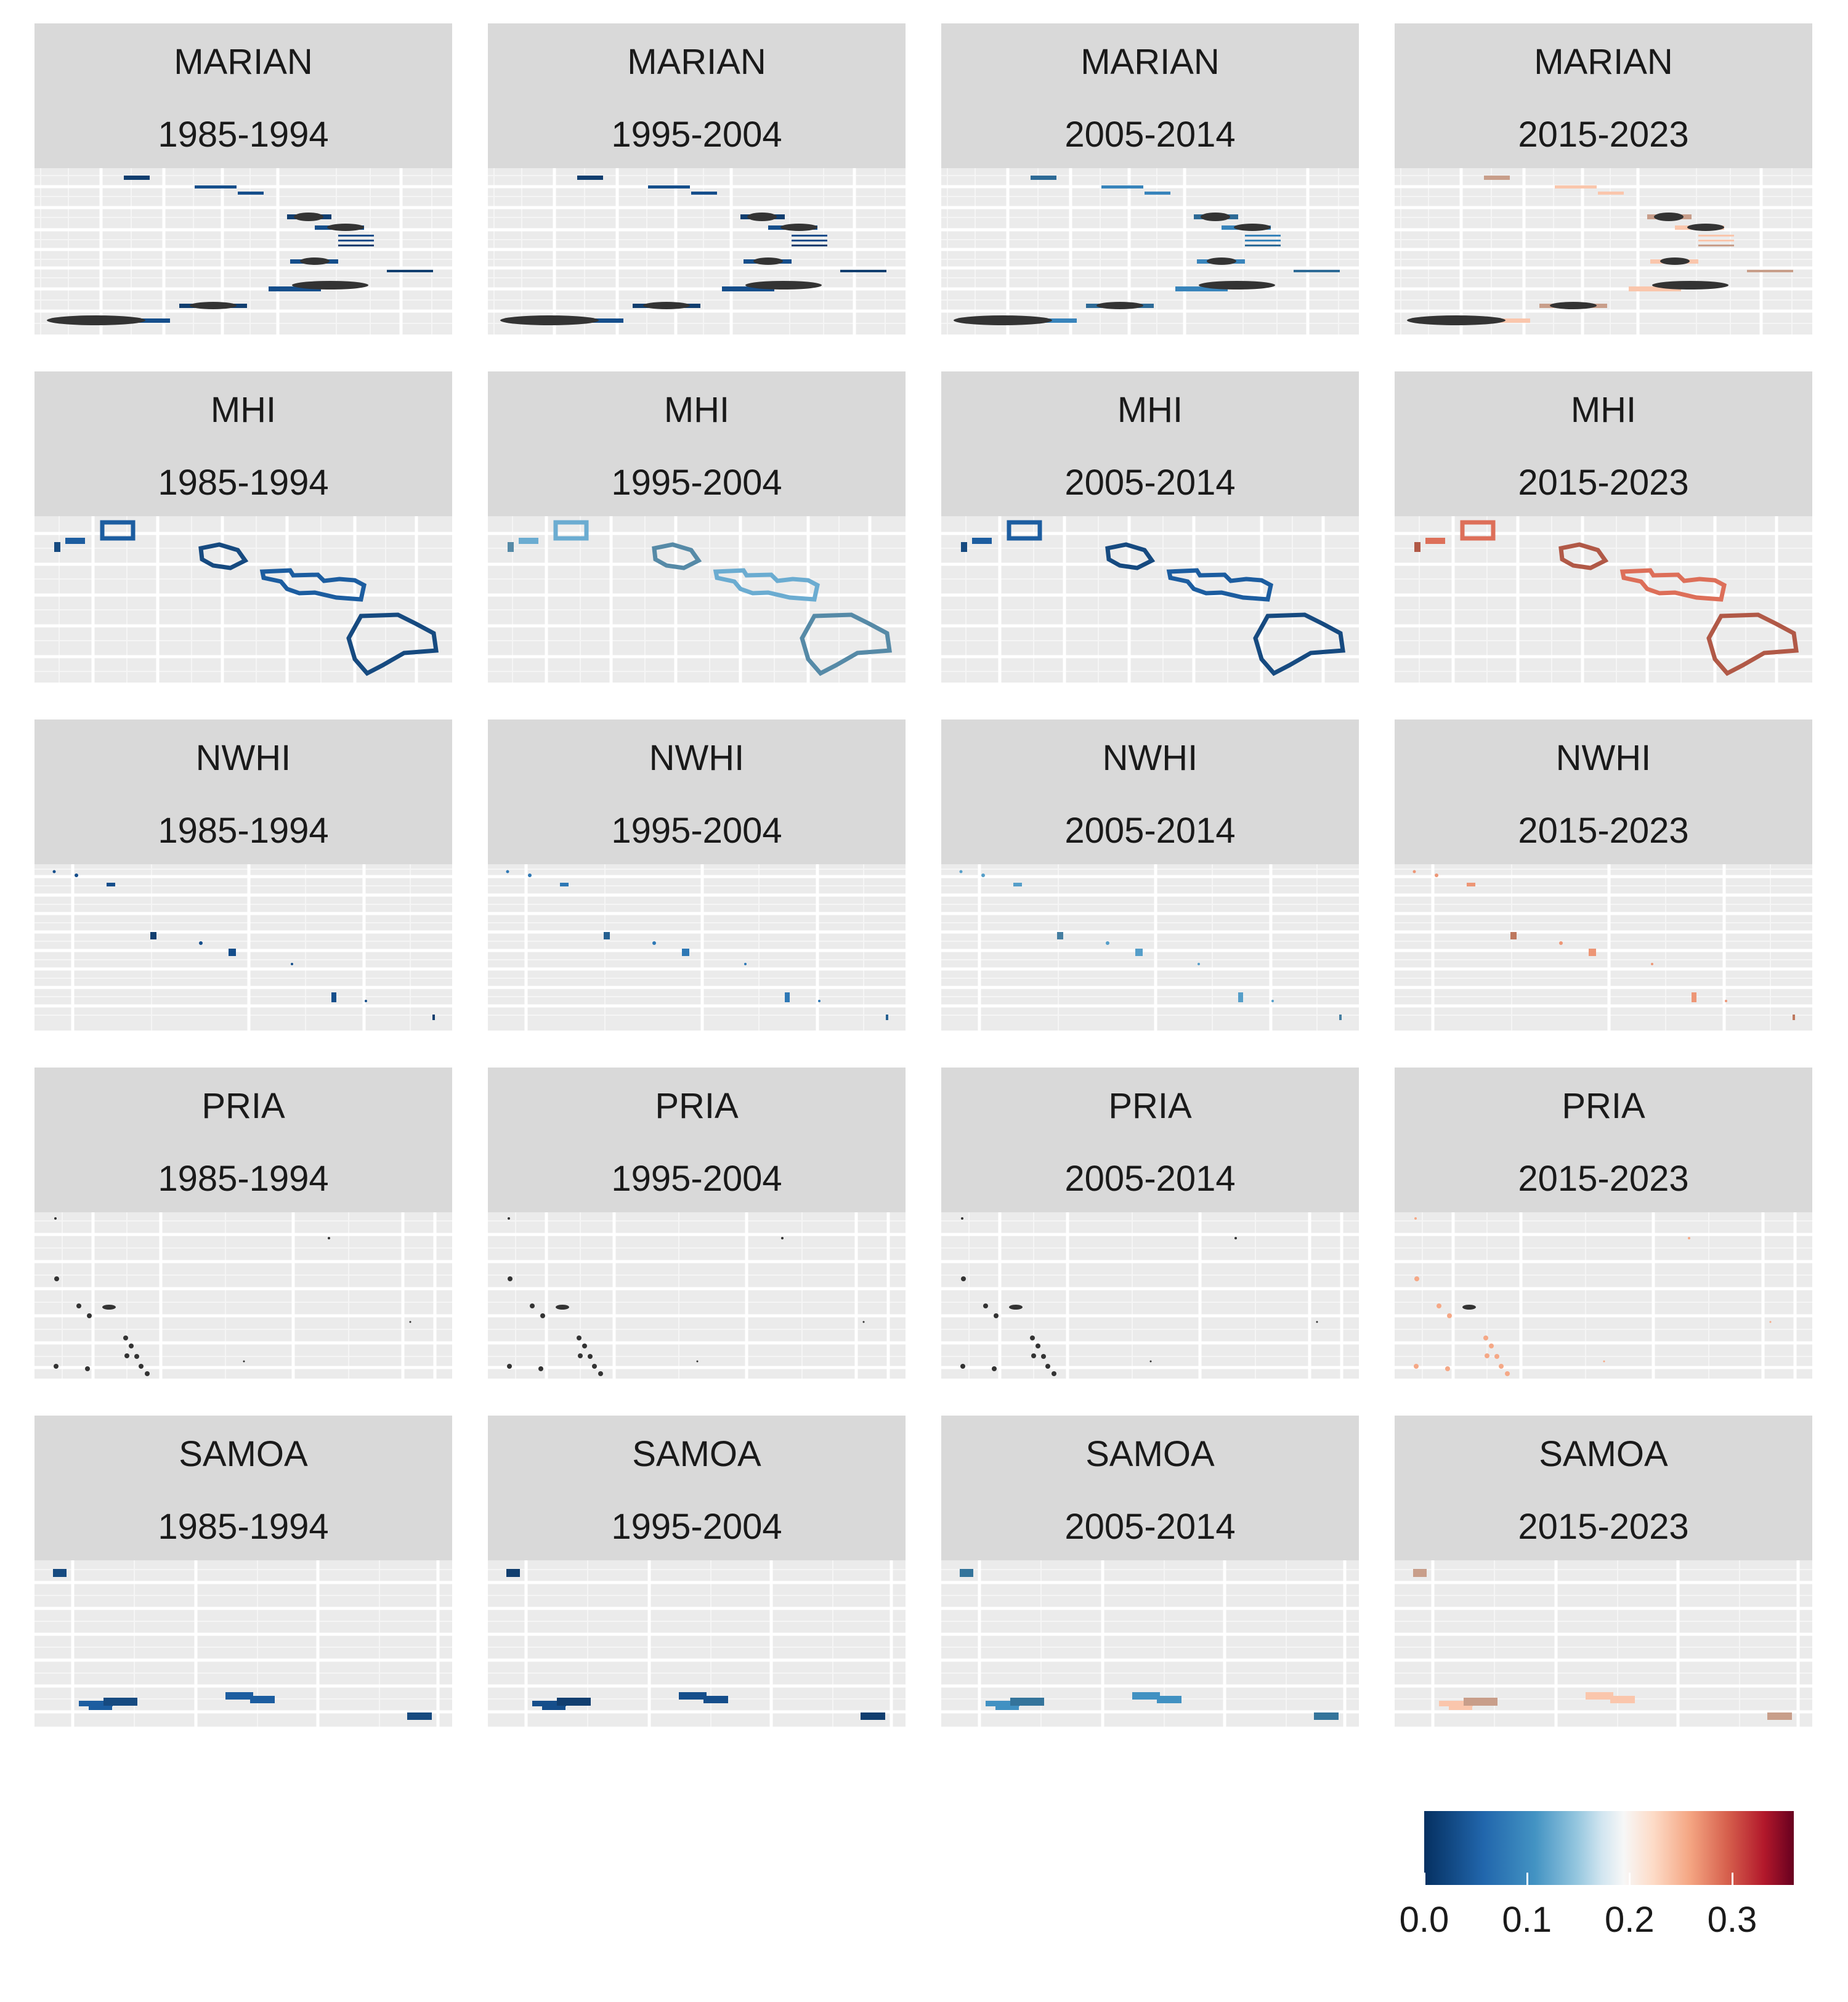 The width and height of the screenshot is (1848, 2002). Describe the element at coordinates (697, 443) in the screenshot. I see `facet-strip: MHI 1995-2004` at that location.